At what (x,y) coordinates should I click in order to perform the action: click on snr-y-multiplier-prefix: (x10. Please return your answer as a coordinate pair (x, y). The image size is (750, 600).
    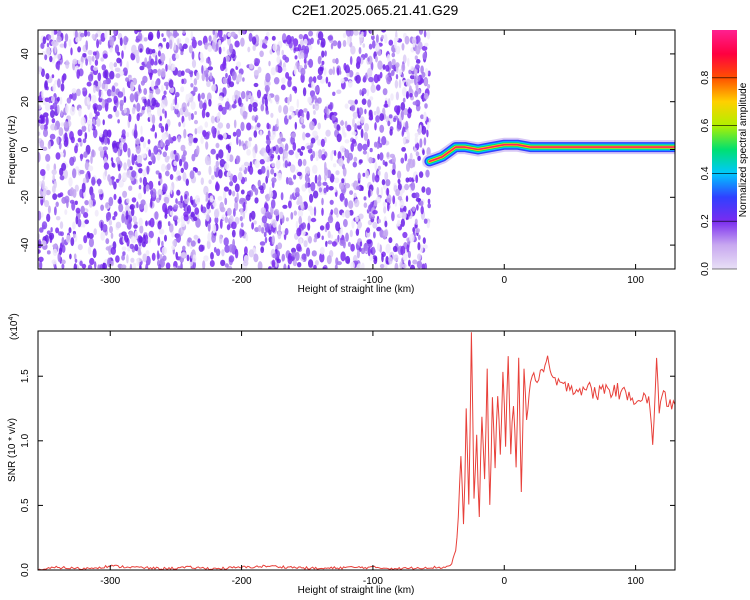
    Looking at the image, I should click on (14, 330).